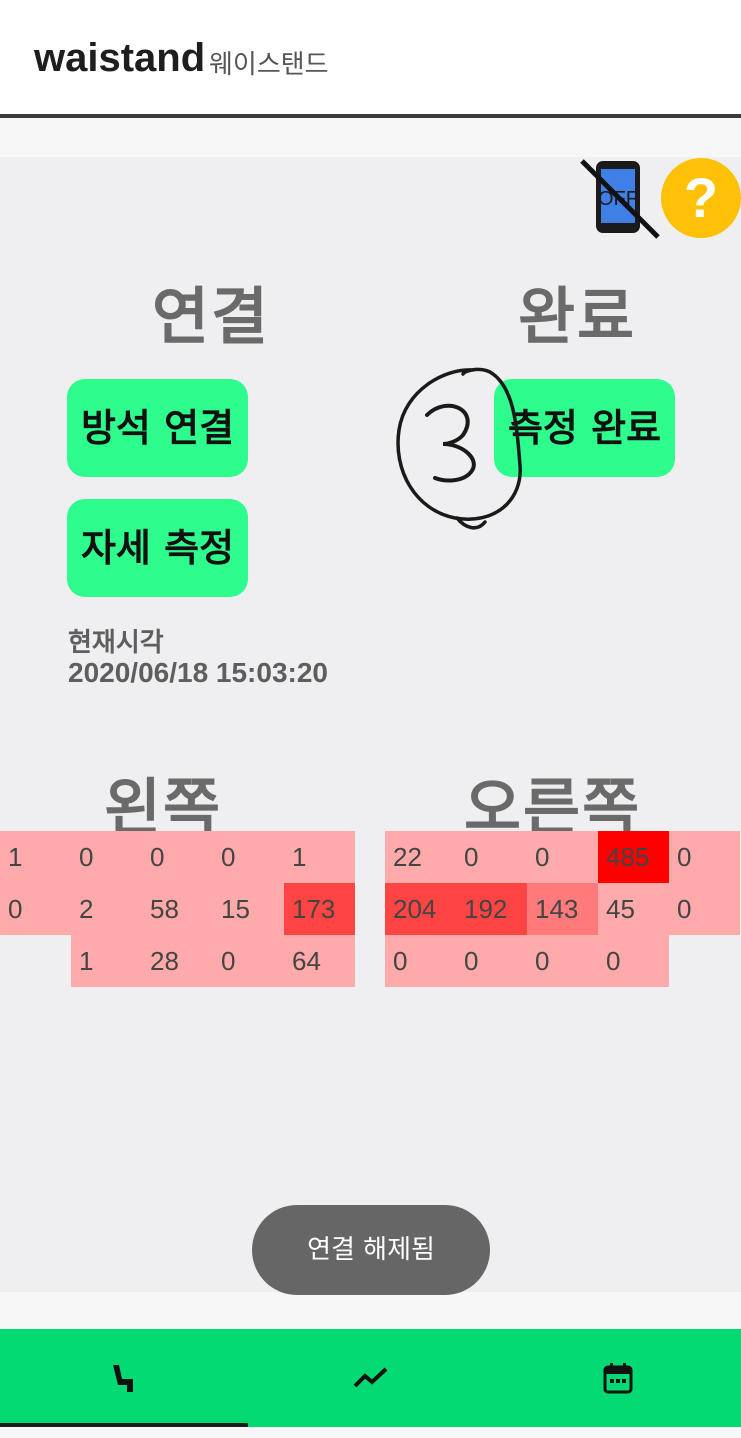 This screenshot has height=1438, width=741. What do you see at coordinates (562, 909) in the screenshot?
I see `right-panel-cell: 143` at bounding box center [562, 909].